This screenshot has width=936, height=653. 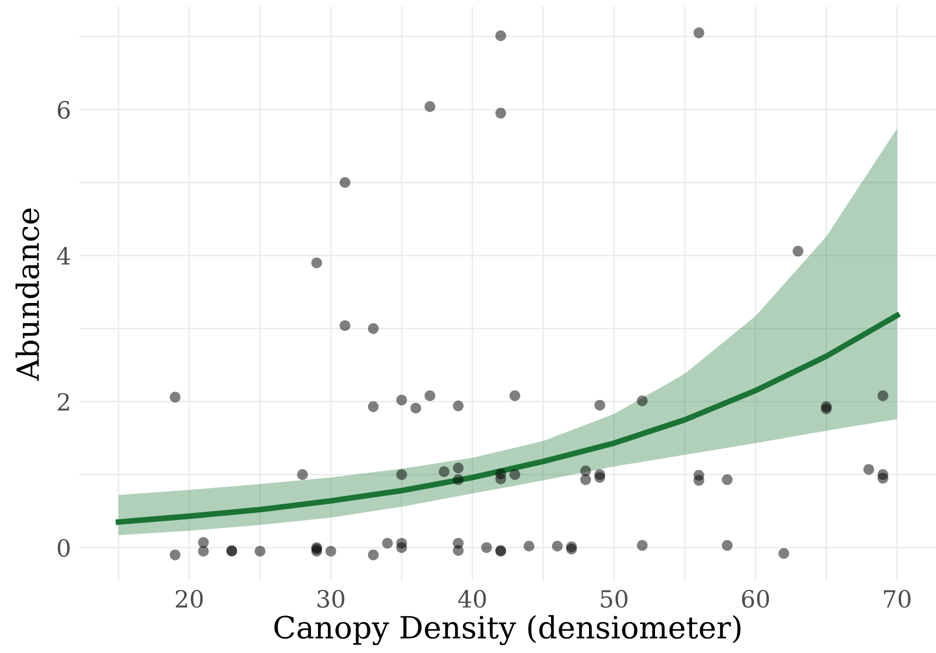 I want to click on y-tick-label: 2, so click(x=63, y=401).